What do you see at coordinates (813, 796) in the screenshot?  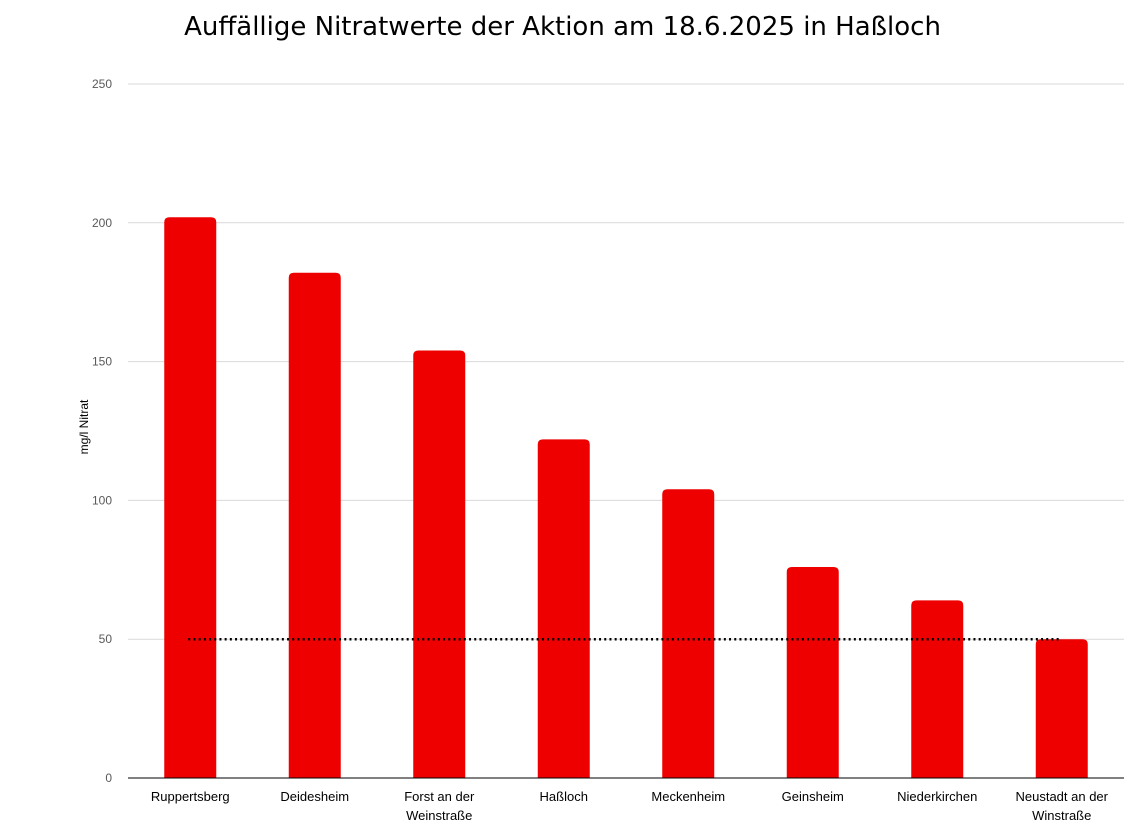 I see `x-tick-label-5: Geinsheim` at bounding box center [813, 796].